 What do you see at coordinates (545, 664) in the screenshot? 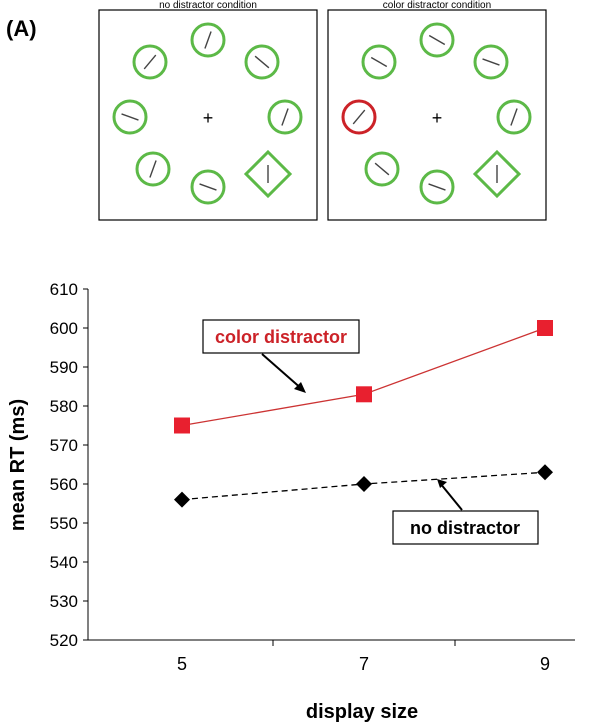
I see `x-tick-label: 9` at bounding box center [545, 664].